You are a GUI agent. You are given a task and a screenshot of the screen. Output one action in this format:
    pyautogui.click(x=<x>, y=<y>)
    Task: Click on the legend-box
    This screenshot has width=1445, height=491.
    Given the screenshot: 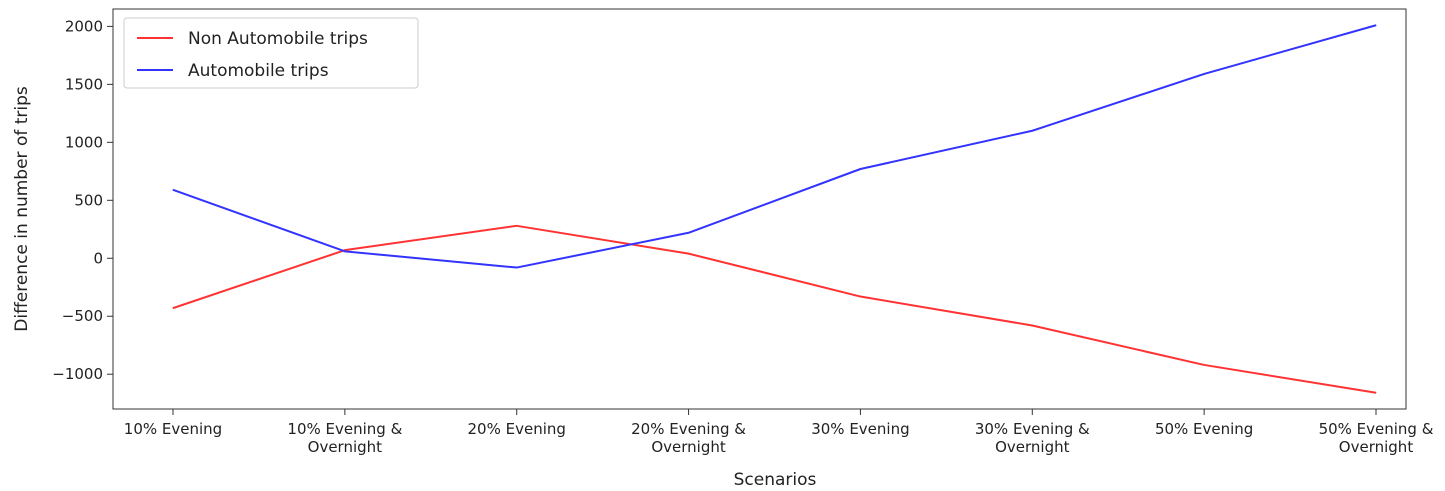 What is the action you would take?
    pyautogui.click(x=271, y=53)
    